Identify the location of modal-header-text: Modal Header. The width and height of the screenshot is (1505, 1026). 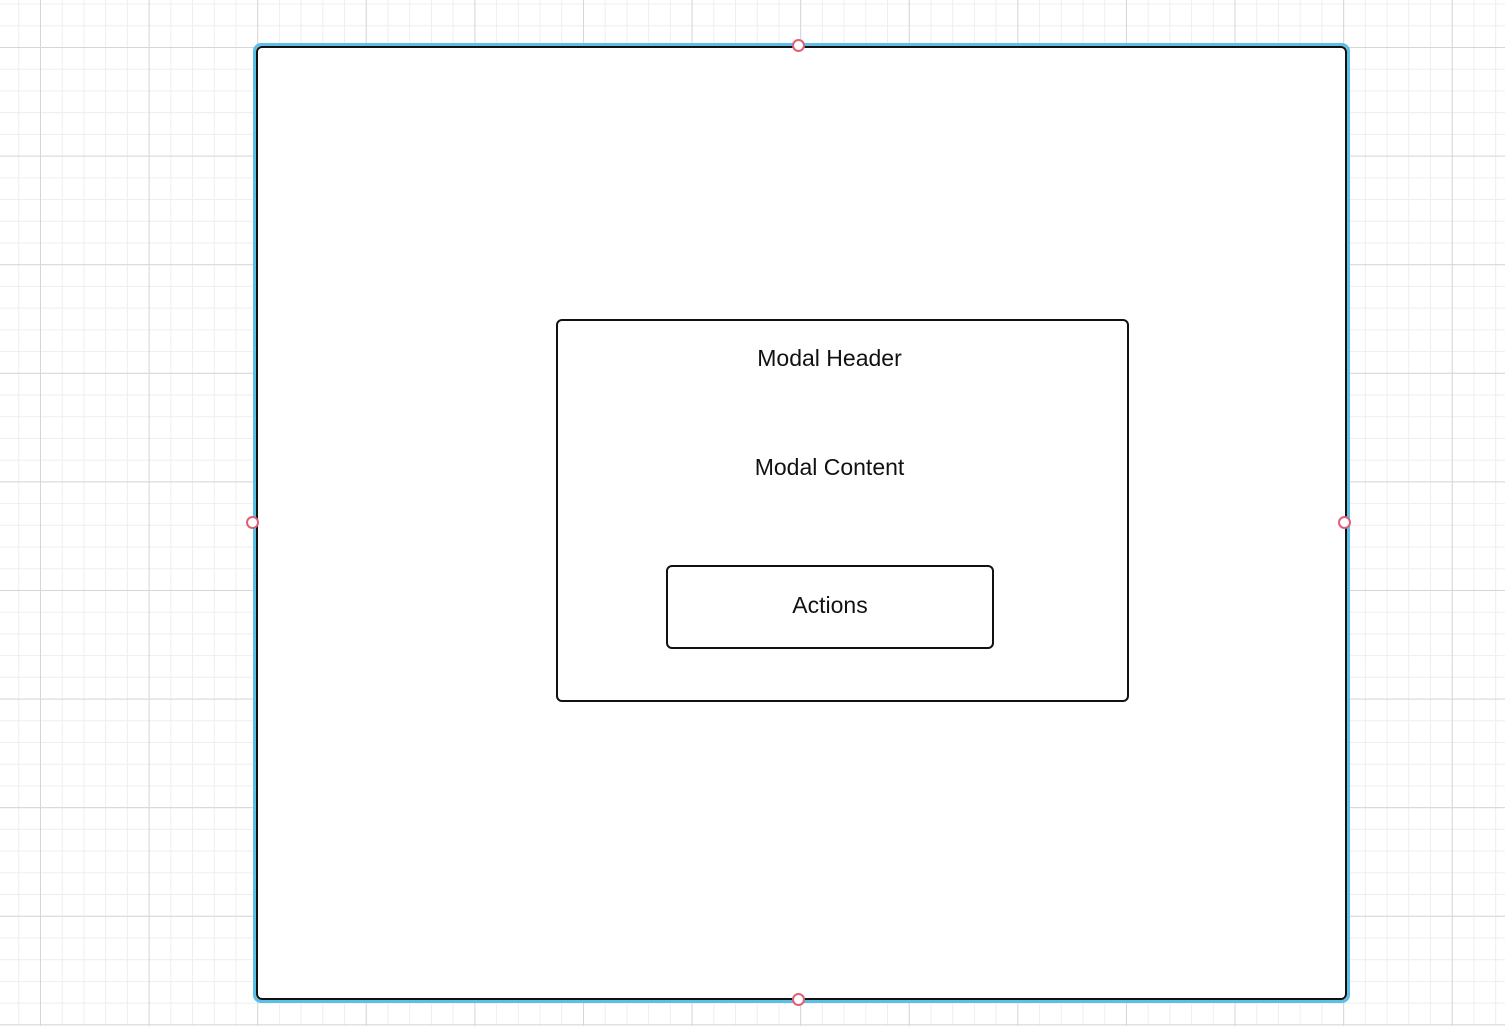
(829, 358).